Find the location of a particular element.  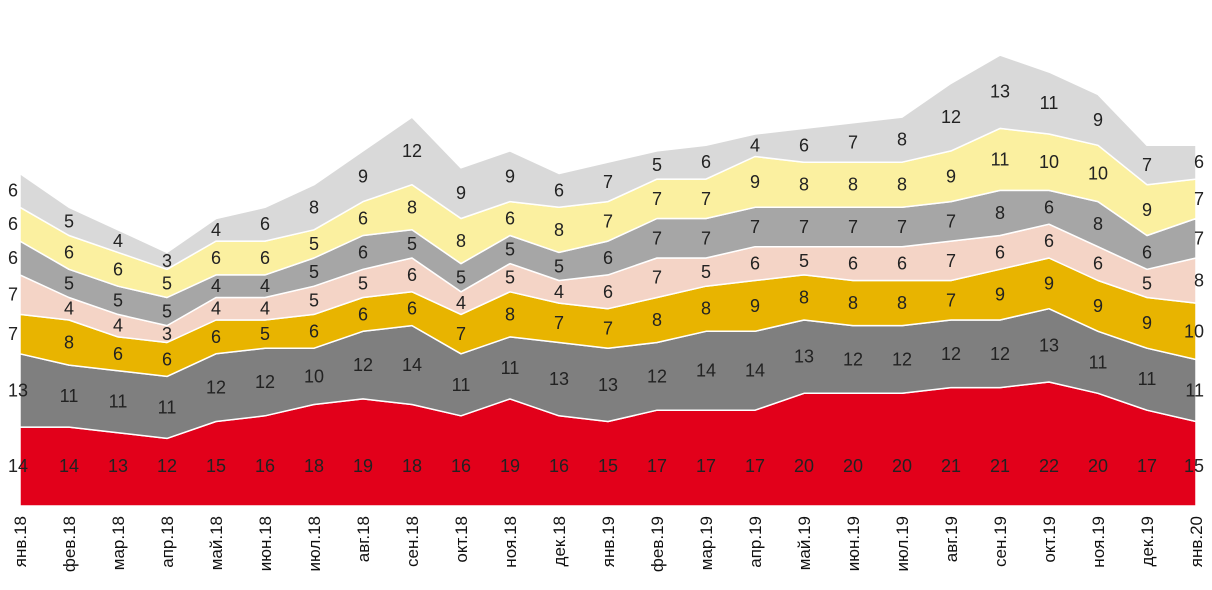

x-tick-label: ноя.19 is located at coordinates (1098, 542).